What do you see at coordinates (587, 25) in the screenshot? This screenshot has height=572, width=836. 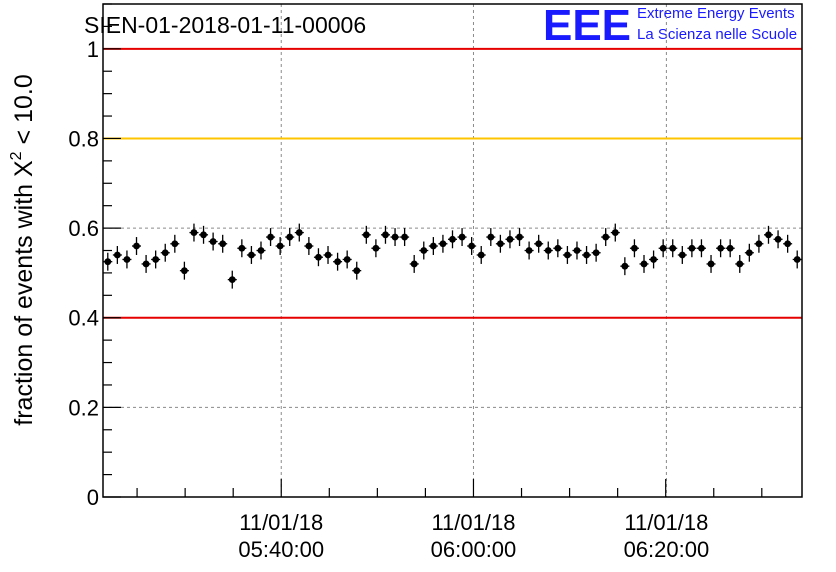 I see `logo-letters: EEE` at bounding box center [587, 25].